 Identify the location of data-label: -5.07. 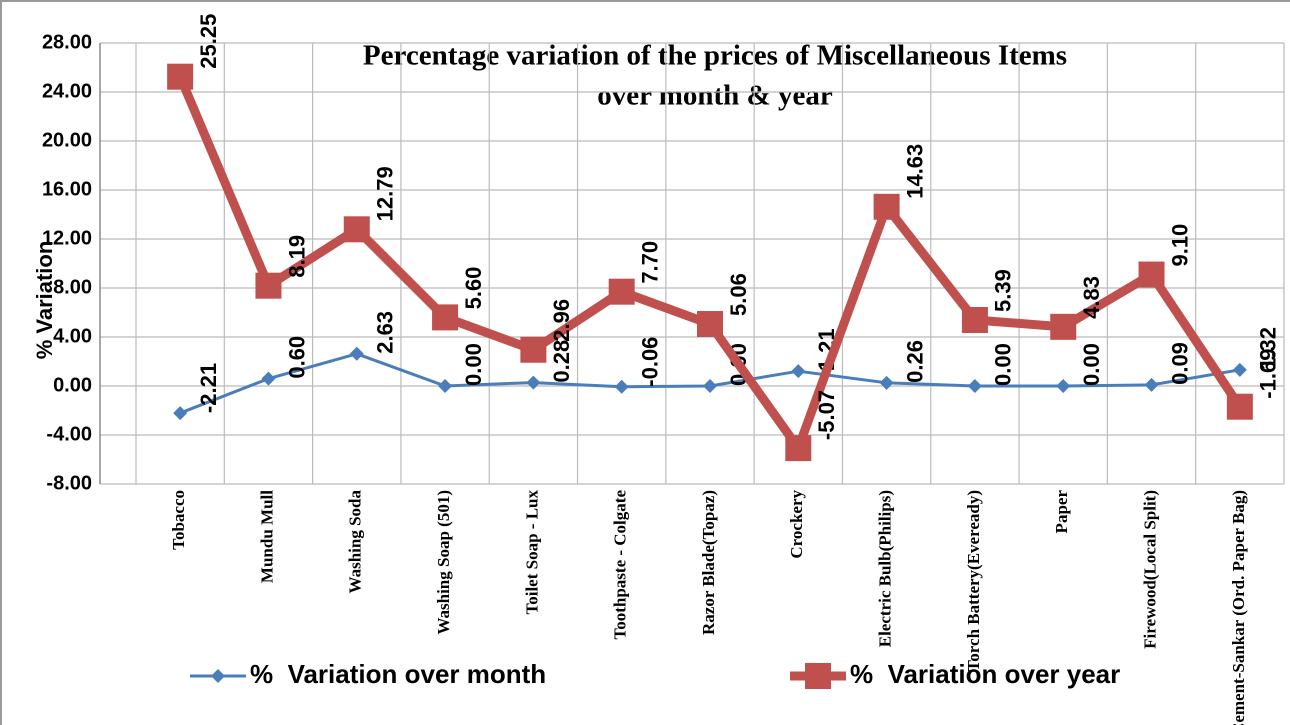
(826, 415).